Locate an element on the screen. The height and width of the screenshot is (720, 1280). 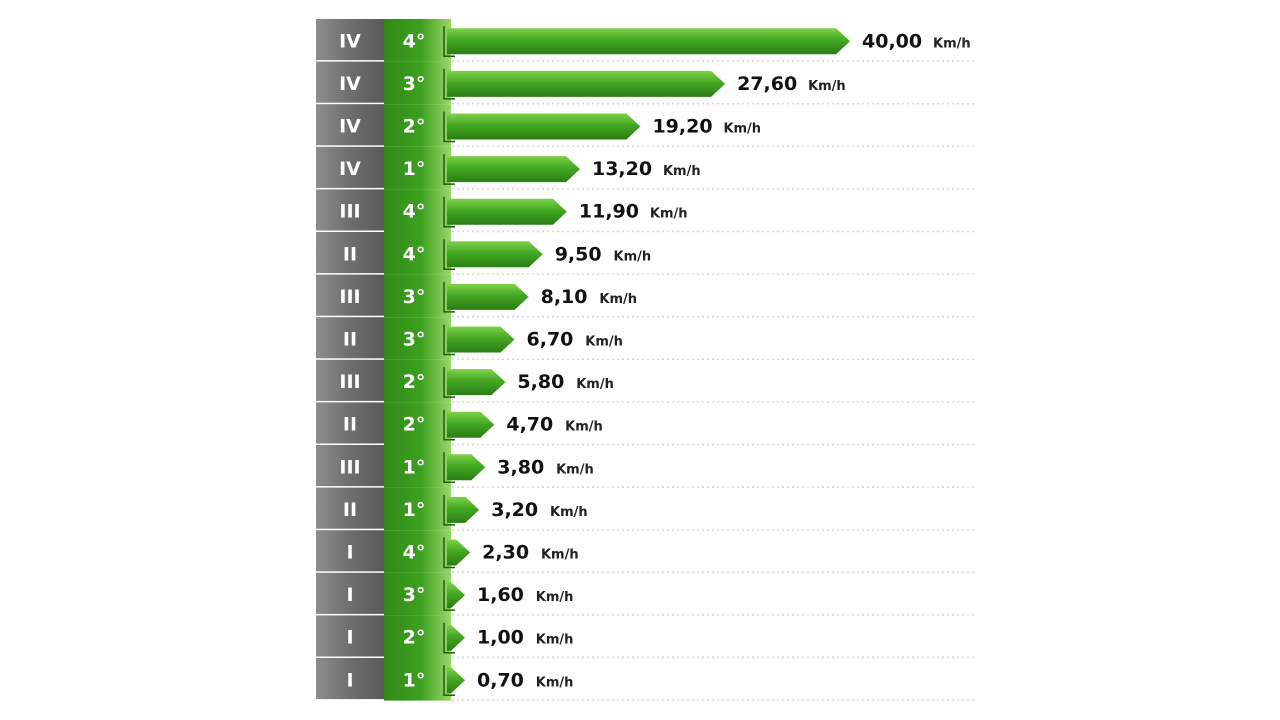
value-label: 40,00 is located at coordinates (892, 41).